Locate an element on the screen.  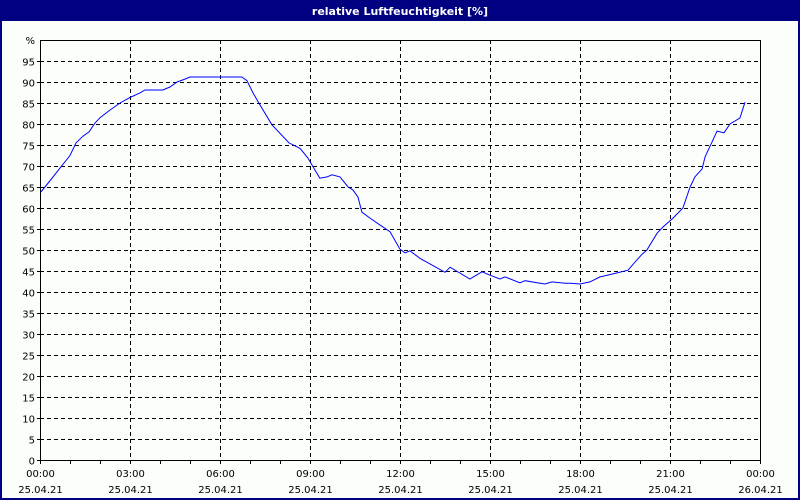
y-tick-label: 15 is located at coordinates (28, 399).